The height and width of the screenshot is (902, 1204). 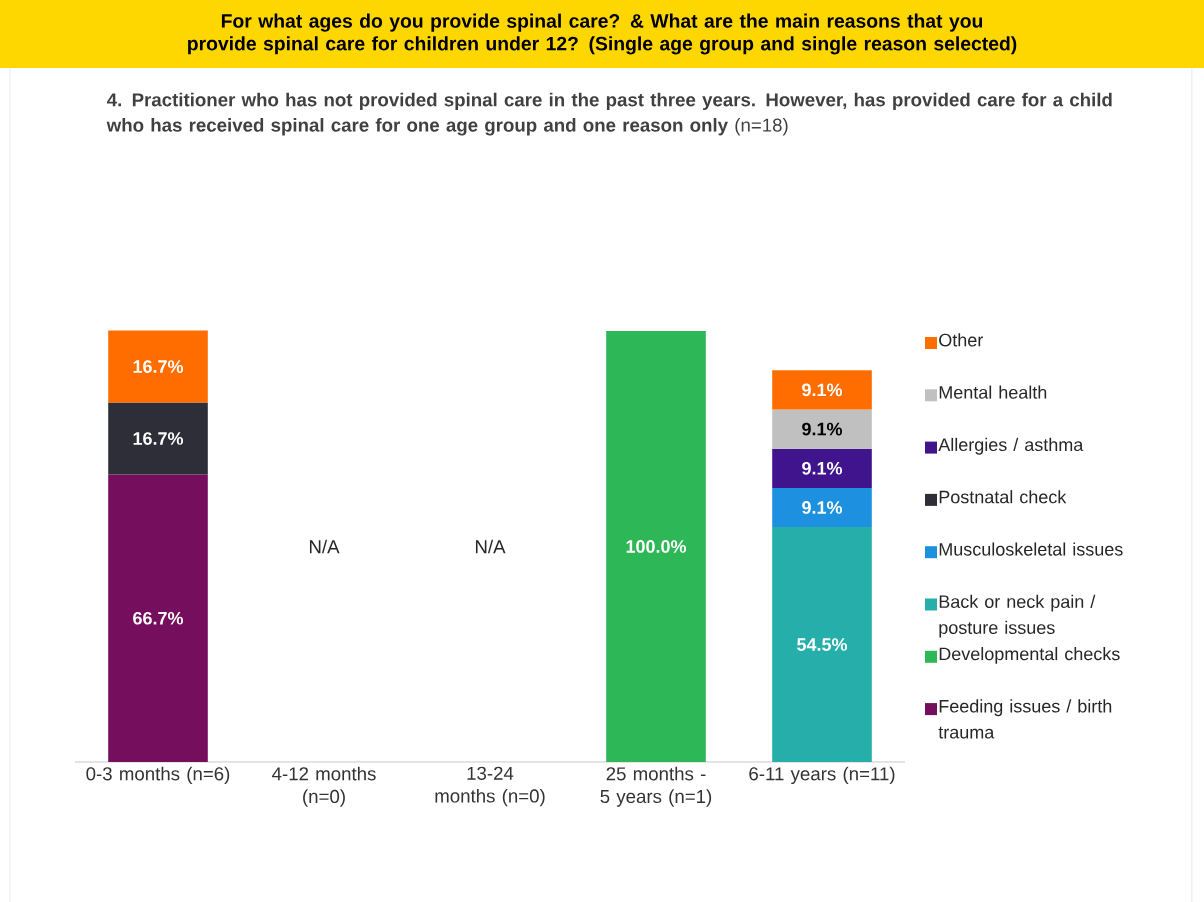 I want to click on x-tick-label: 0-3 months (n=6), so click(x=158, y=775).